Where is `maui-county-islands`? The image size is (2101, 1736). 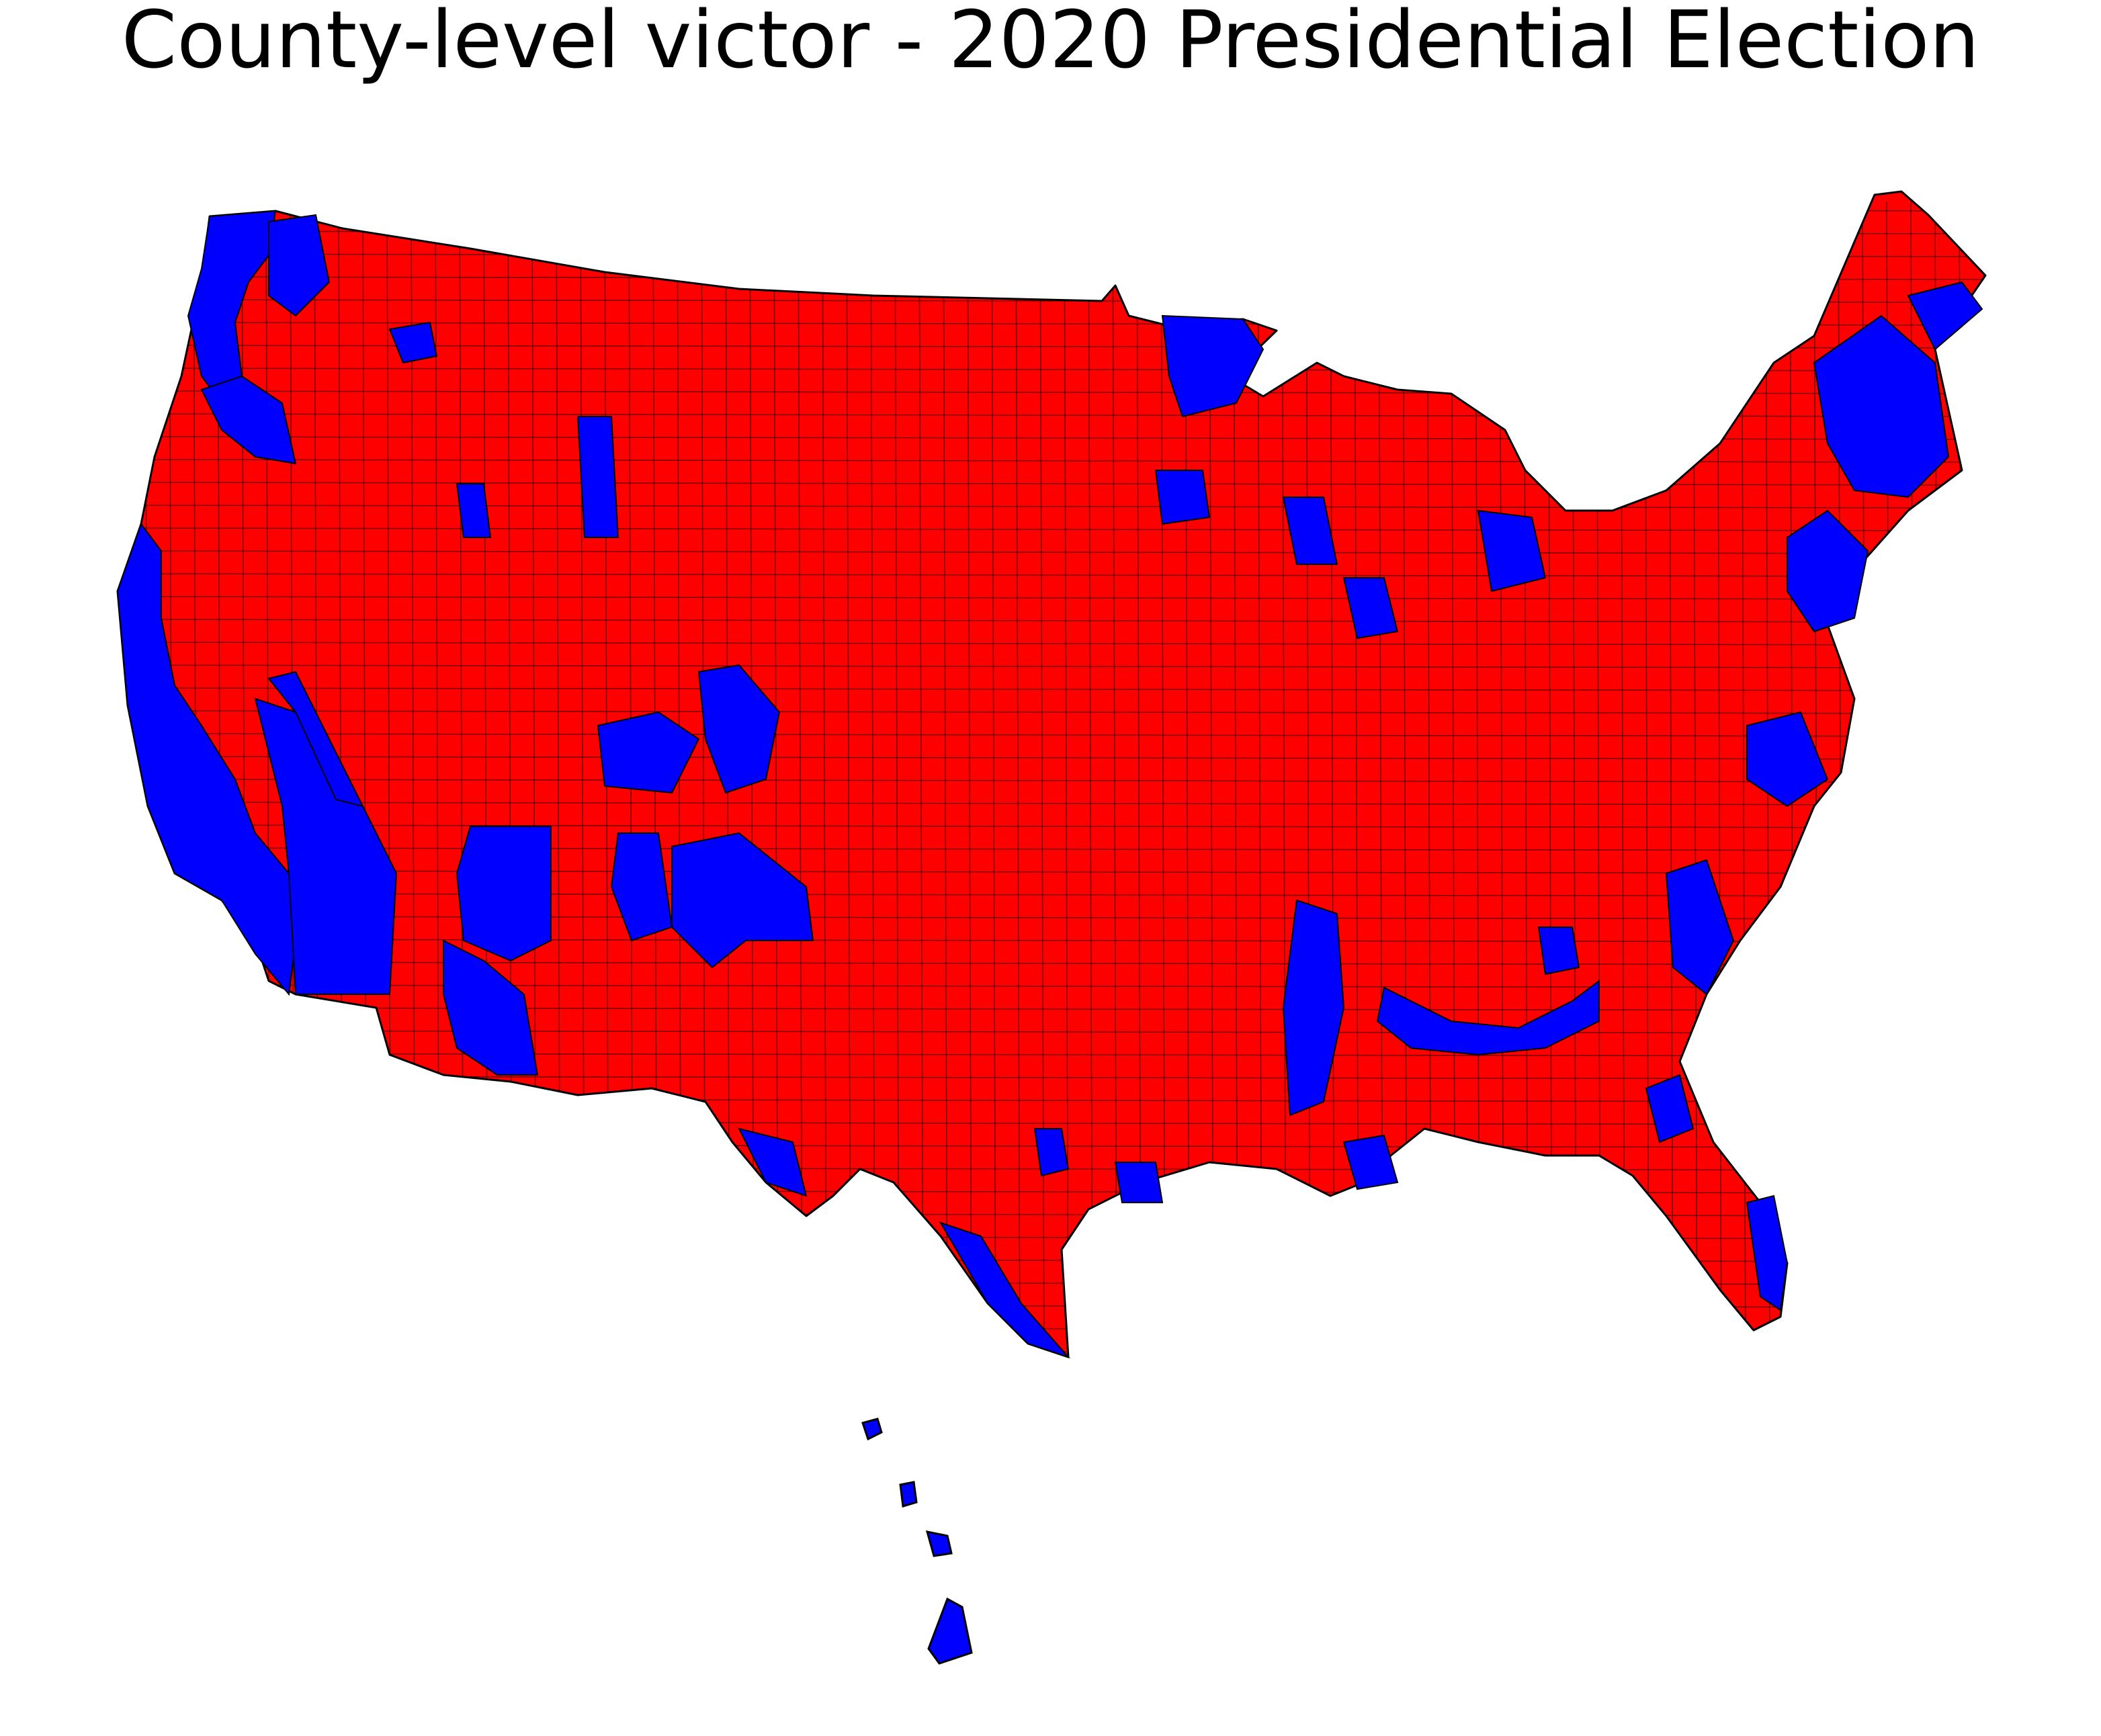 maui-county-islands is located at coordinates (939, 1543).